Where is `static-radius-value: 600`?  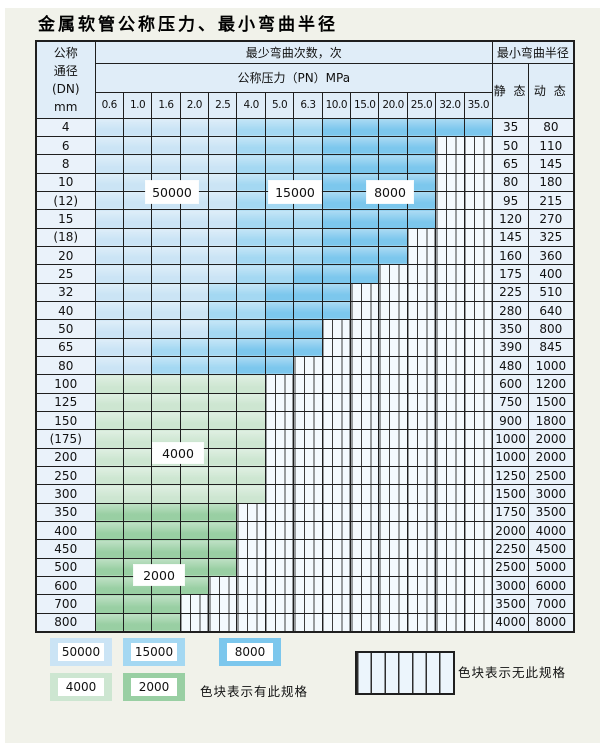
static-radius-value: 600 is located at coordinates (511, 384).